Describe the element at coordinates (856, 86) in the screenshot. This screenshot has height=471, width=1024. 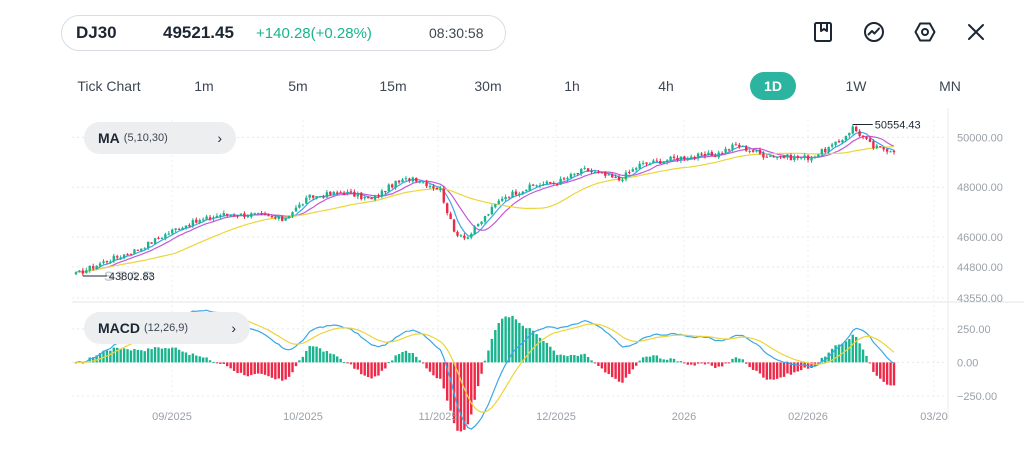
I see `tab-1w: 1W` at that location.